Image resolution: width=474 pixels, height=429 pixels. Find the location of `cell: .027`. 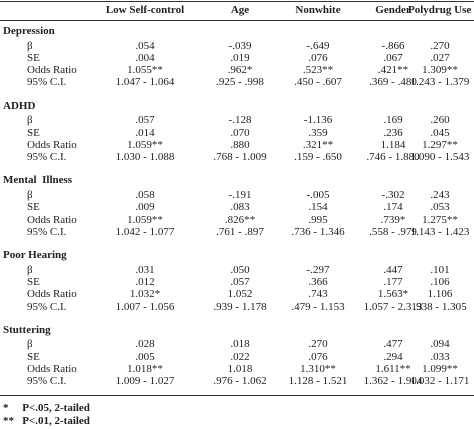

cell: .027 is located at coordinates (440, 57).